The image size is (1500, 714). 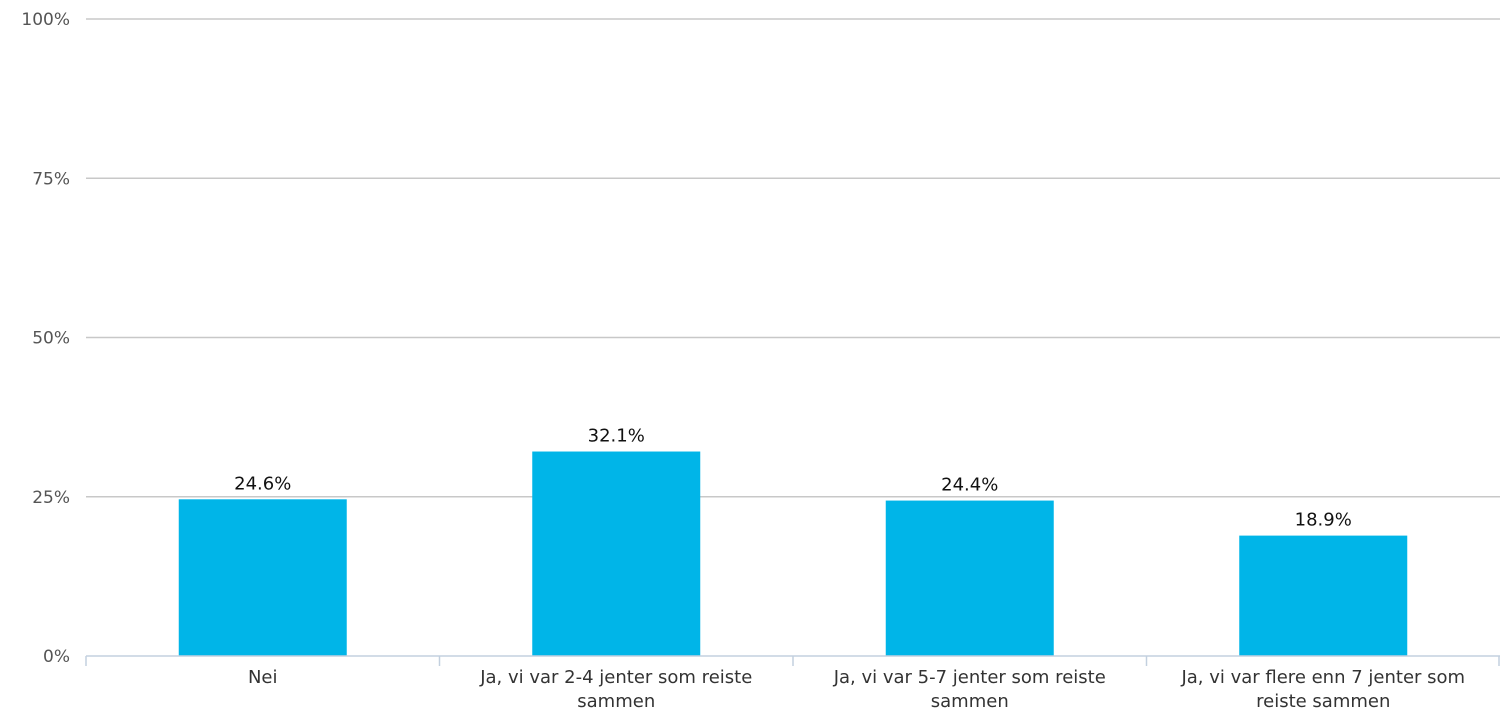 What do you see at coordinates (616, 436) in the screenshot?
I see `data-label: 32.1%` at bounding box center [616, 436].